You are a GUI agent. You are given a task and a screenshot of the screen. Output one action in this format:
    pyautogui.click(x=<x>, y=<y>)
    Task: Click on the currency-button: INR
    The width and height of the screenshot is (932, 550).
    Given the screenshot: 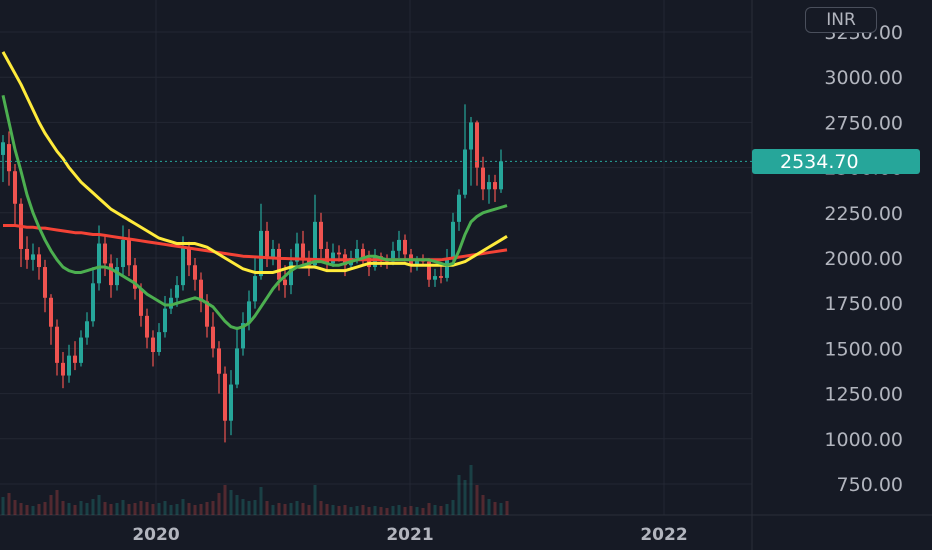 What is the action you would take?
    pyautogui.click(x=841, y=20)
    